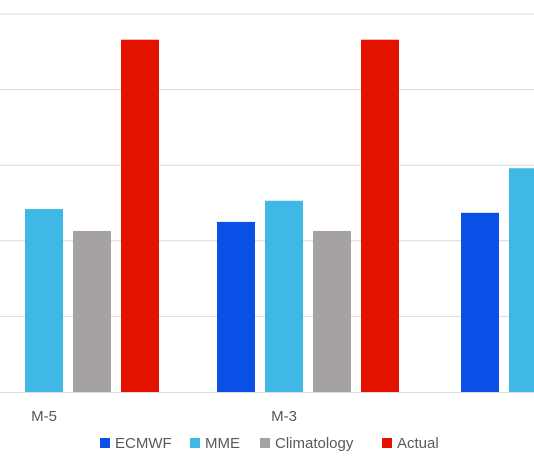  Describe the element at coordinates (222, 443) in the screenshot. I see `legend-label: MME` at that location.